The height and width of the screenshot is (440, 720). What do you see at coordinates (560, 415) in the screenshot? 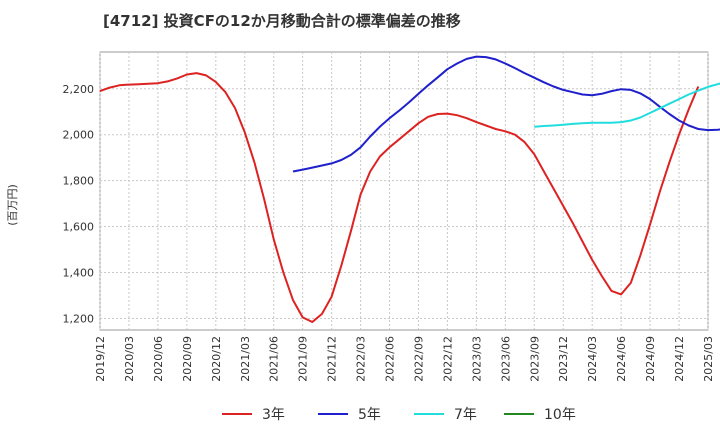
I see `legend-label: 10年` at bounding box center [560, 415].